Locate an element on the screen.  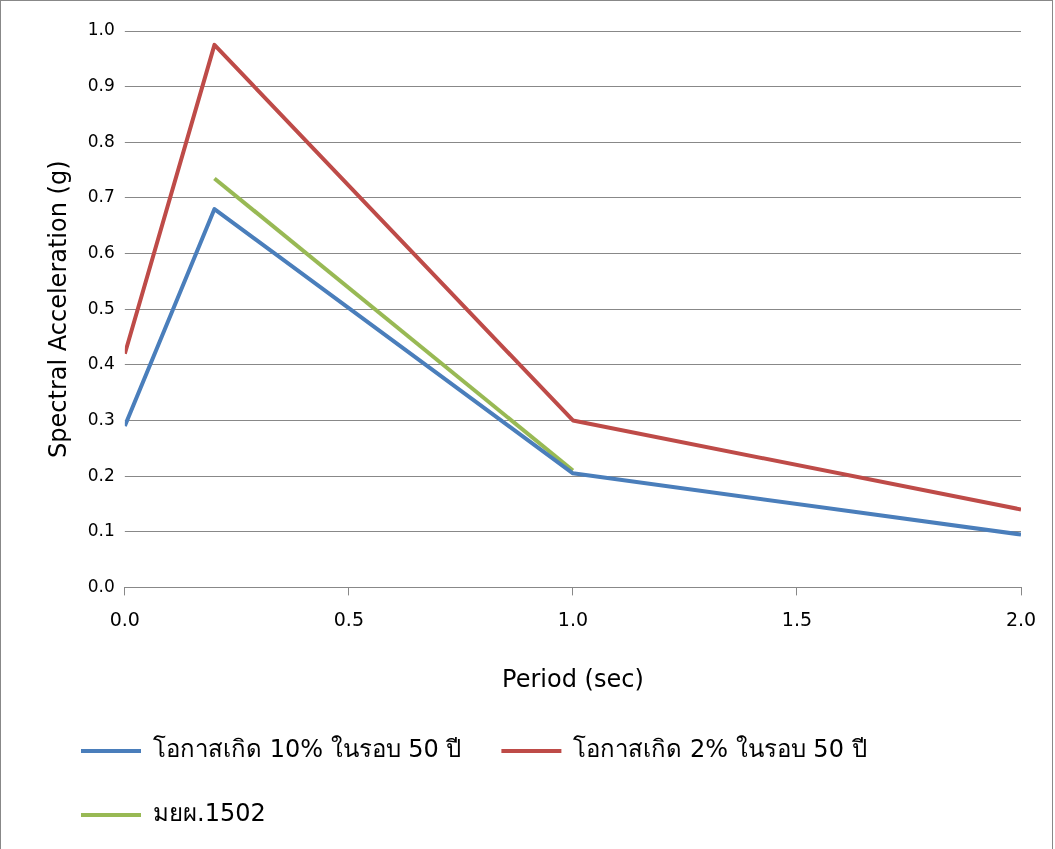
x-tick-label: 1.0 is located at coordinates (573, 618).